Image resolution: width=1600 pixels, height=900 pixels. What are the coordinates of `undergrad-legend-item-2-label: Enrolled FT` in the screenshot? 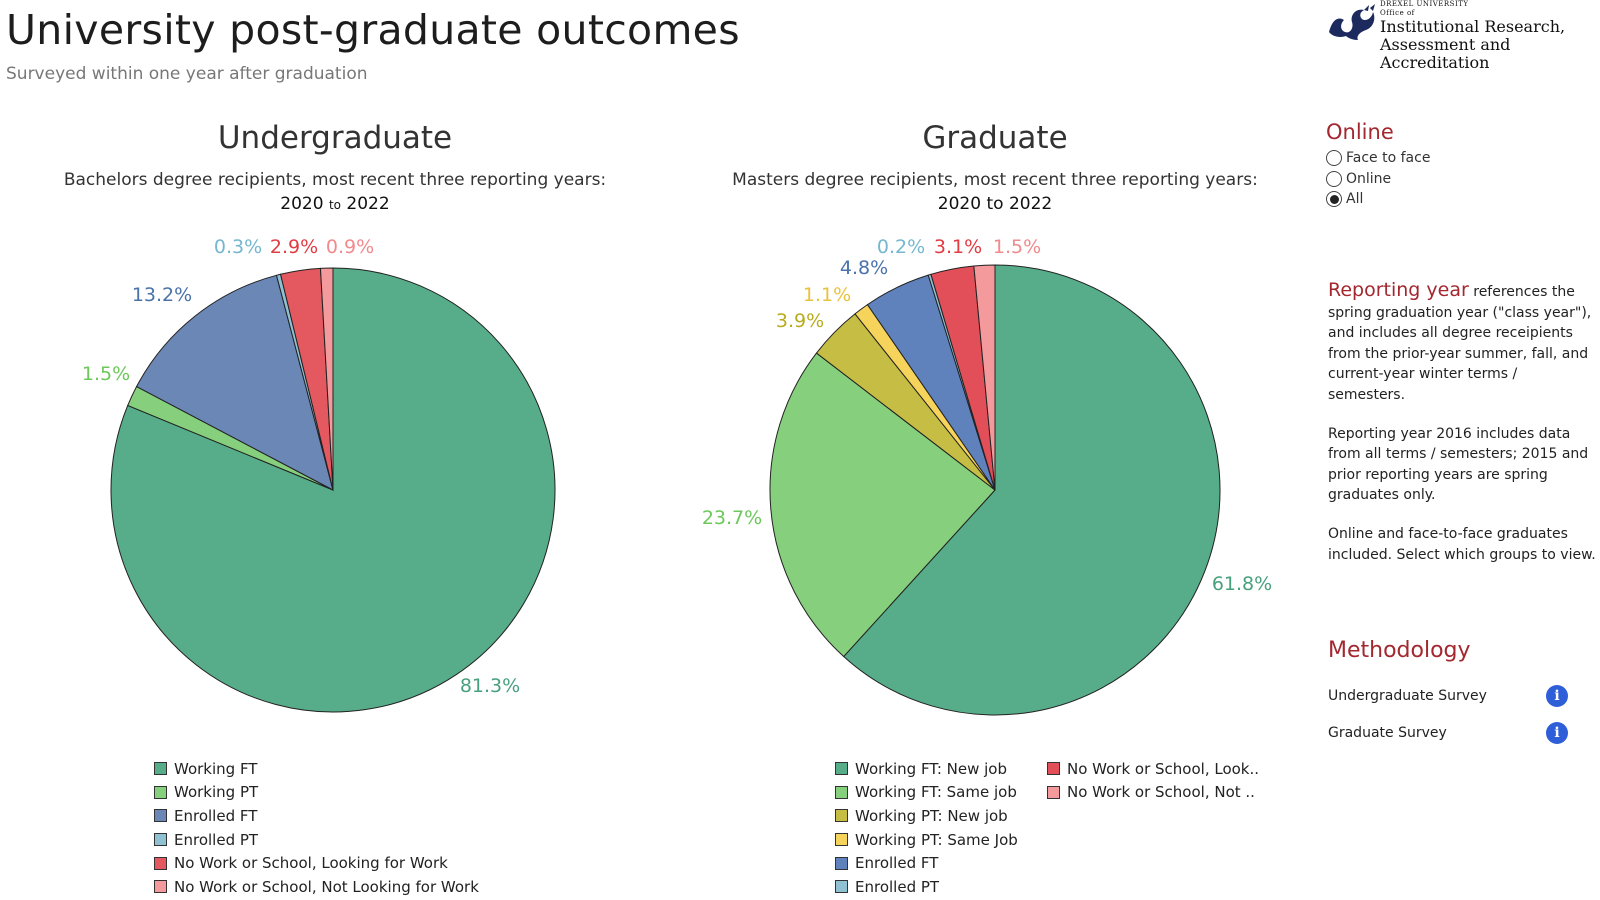 It's located at (216, 815).